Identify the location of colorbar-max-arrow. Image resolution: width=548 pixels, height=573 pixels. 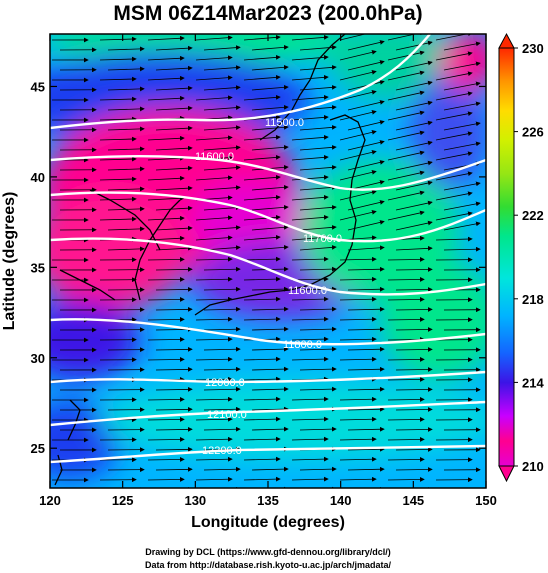
(506, 40).